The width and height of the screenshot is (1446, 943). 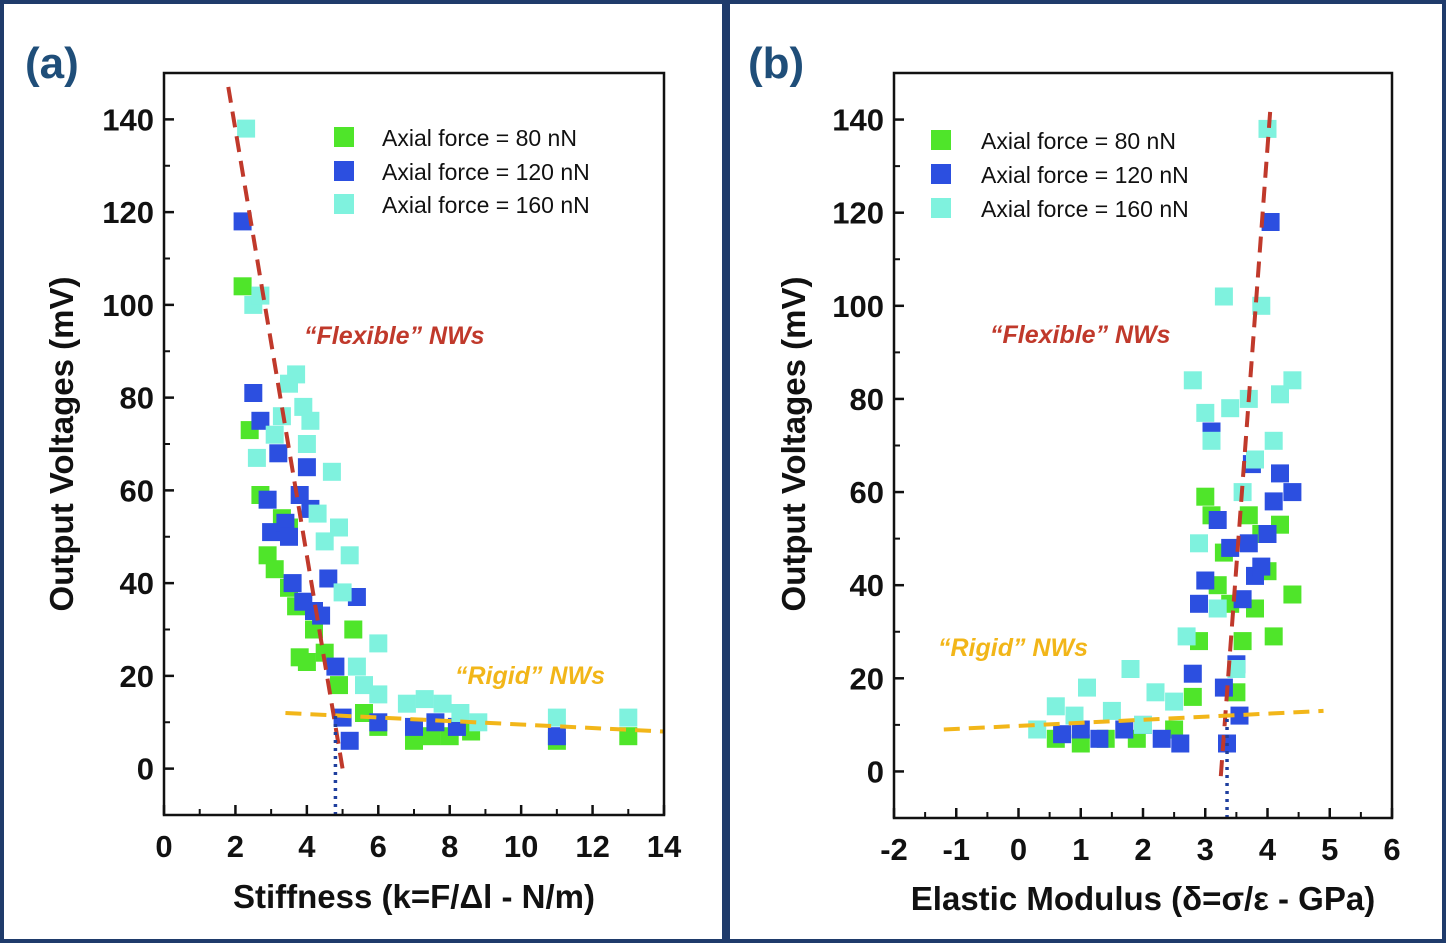 I want to click on x-tick-label: 4, so click(x=1268, y=849).